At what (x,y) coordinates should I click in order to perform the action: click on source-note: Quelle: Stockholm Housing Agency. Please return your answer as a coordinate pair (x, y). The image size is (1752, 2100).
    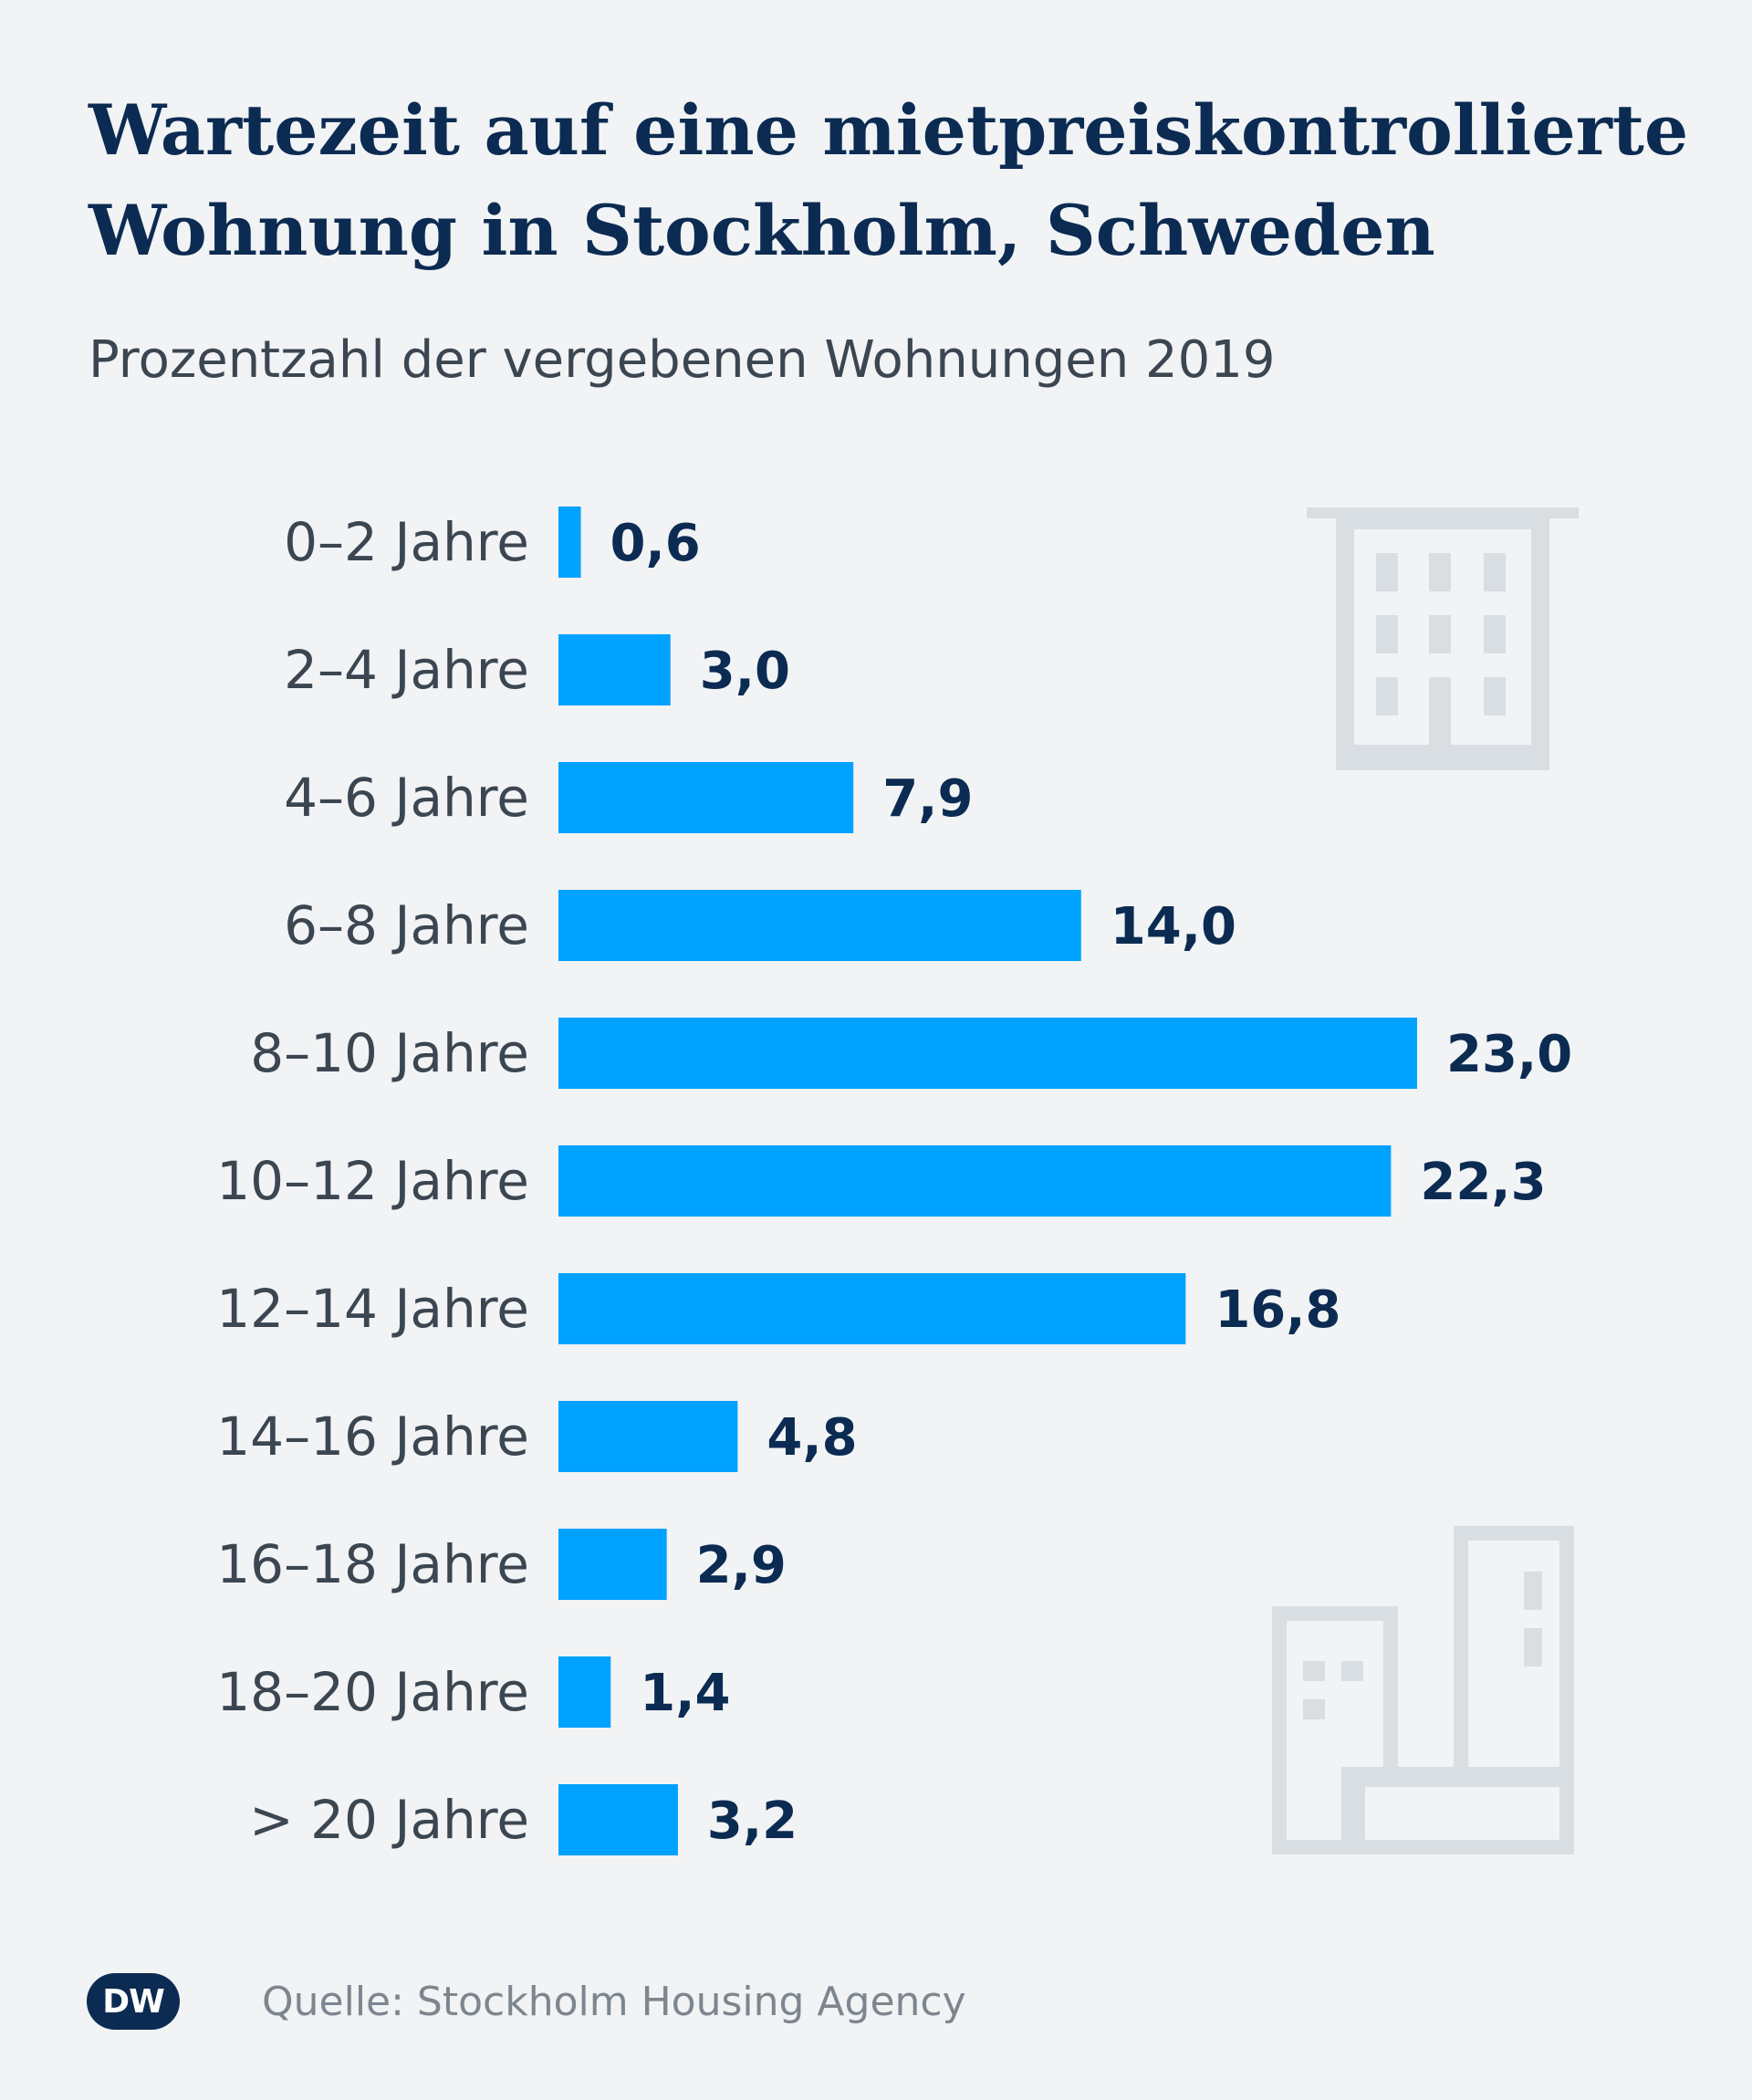
    Looking at the image, I should click on (614, 2001).